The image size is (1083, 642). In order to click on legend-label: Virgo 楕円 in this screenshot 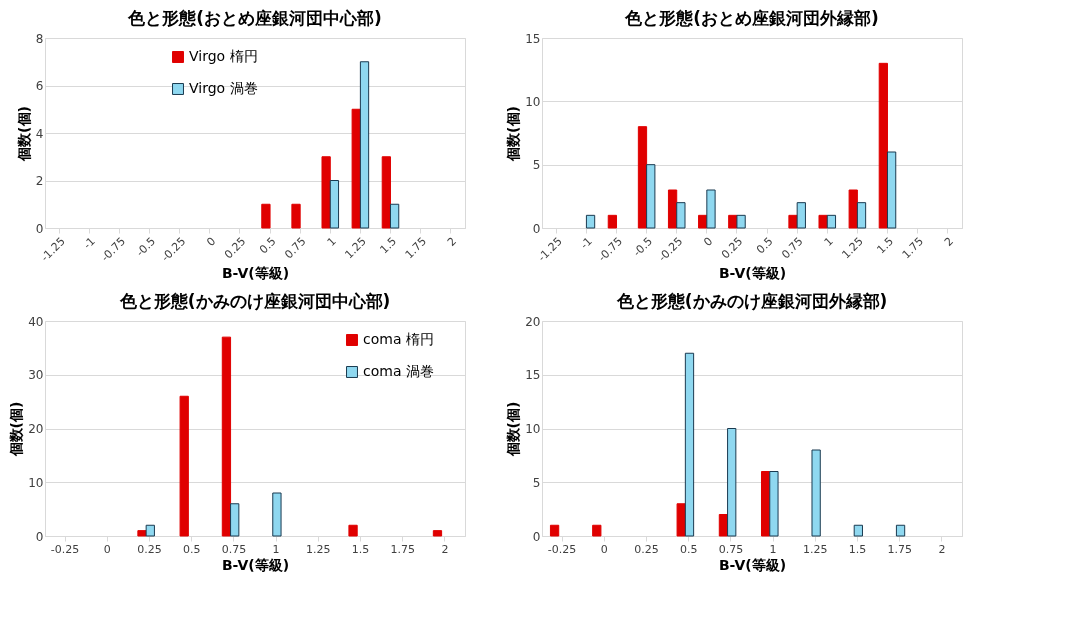, I will do `click(223, 56)`.